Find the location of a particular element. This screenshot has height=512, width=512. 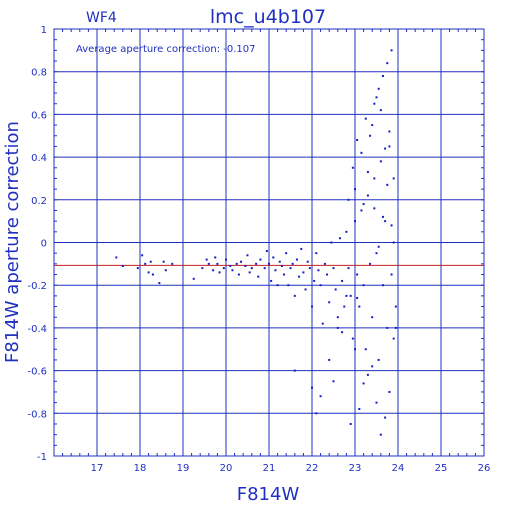

average-annotation: Average aperture correction: -0.107 is located at coordinates (166, 49).